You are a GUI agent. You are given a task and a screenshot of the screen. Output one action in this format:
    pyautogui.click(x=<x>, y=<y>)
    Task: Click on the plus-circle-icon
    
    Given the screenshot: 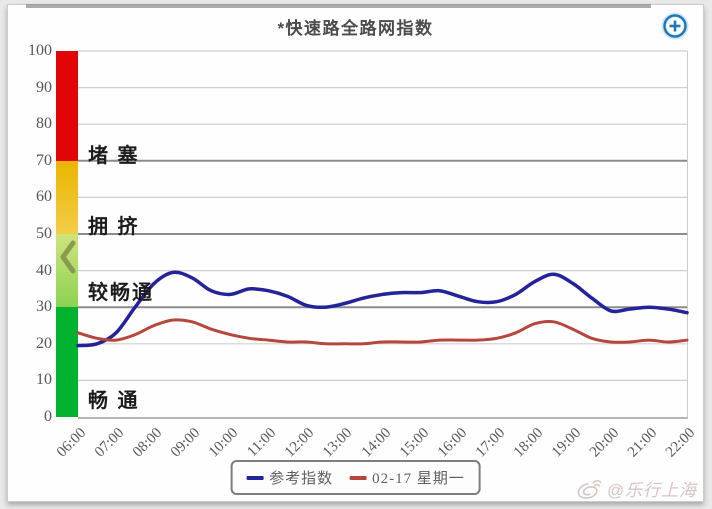 What is the action you would take?
    pyautogui.click(x=675, y=26)
    